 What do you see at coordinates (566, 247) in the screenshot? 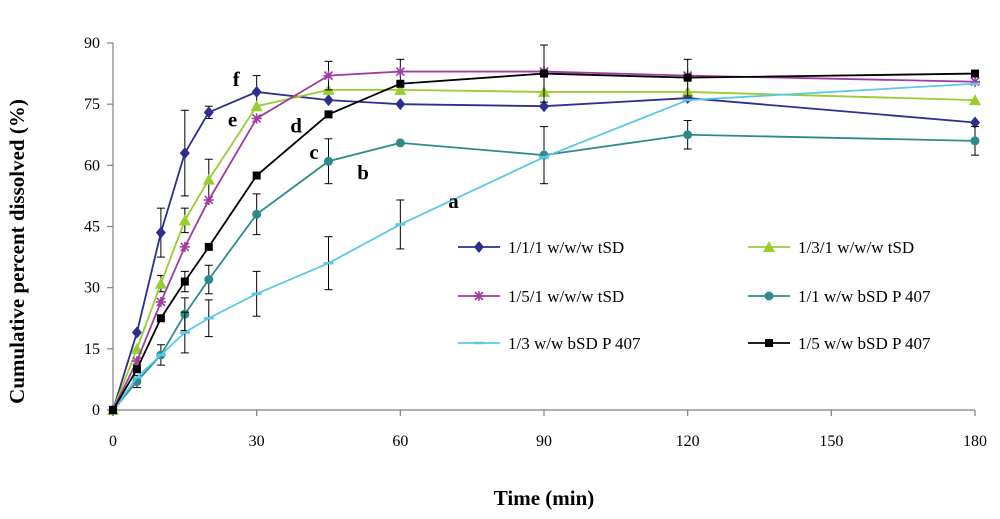
I see `legend-label: 1/1/1 w/w/w tSD` at bounding box center [566, 247].